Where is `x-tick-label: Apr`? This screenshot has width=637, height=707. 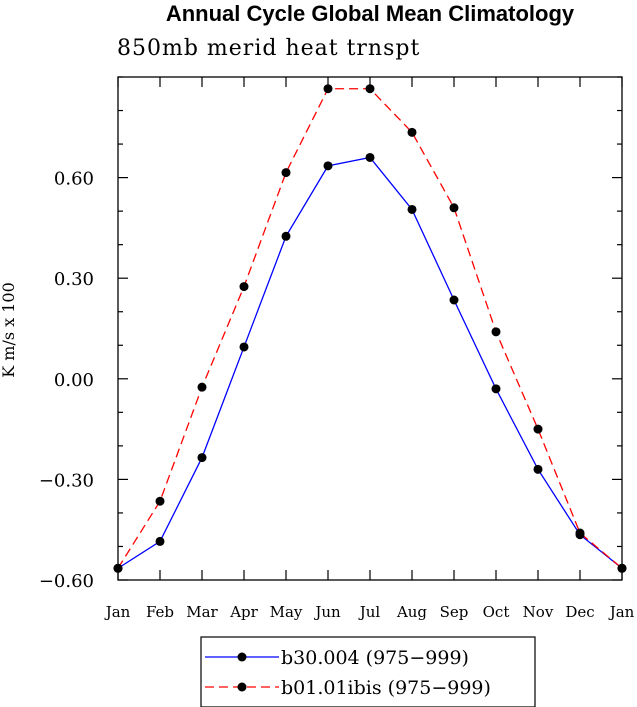
x-tick-label: Apr is located at coordinates (243, 612).